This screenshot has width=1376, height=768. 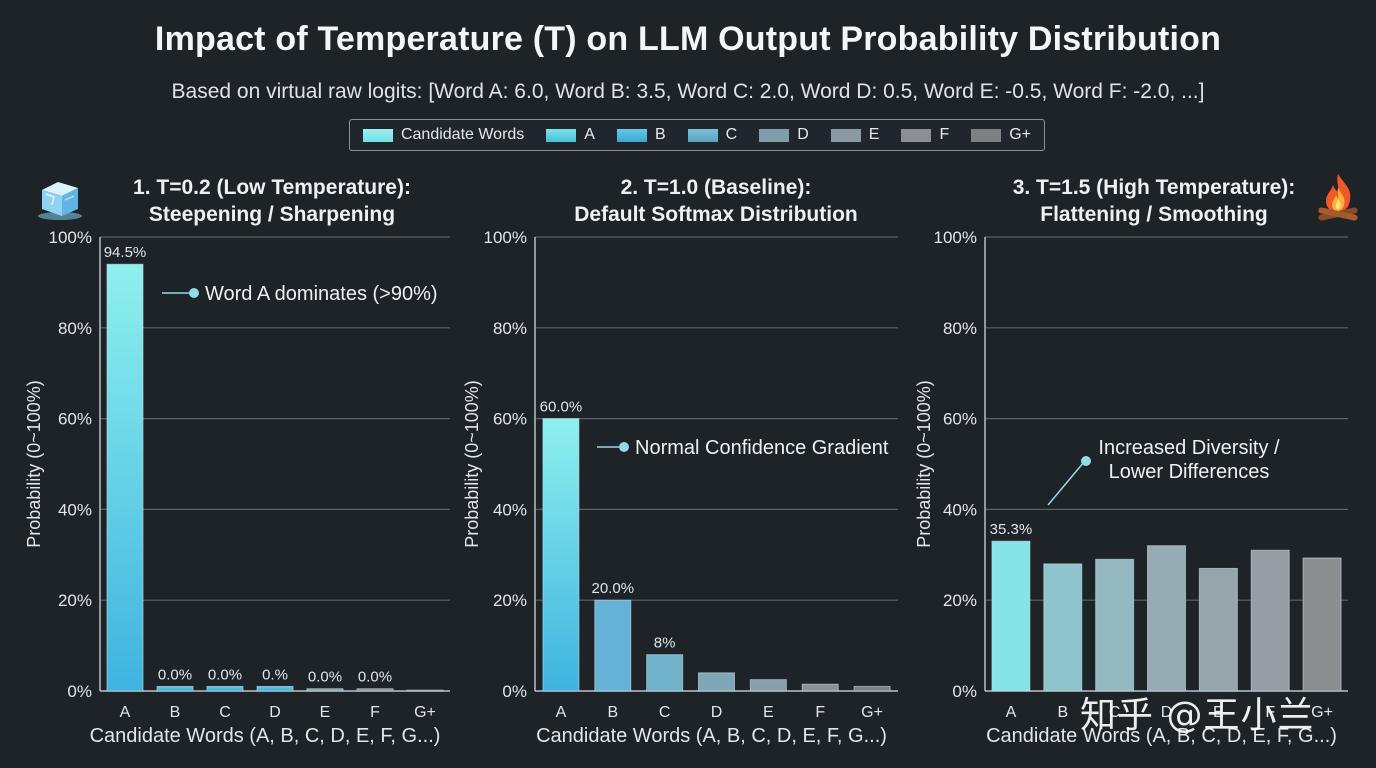 What do you see at coordinates (1154, 187) in the screenshot?
I see `panel-3-title-line1: 3. T=1.5 (High Temperature):` at bounding box center [1154, 187].